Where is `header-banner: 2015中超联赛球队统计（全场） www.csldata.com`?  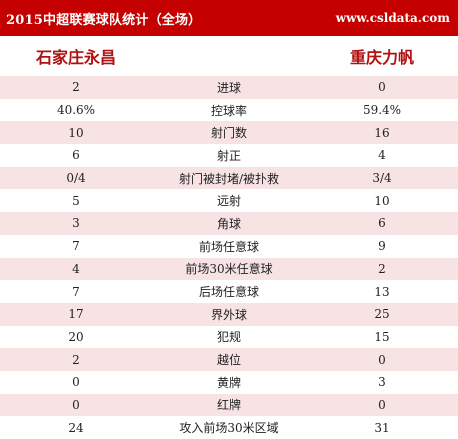
header-banner: 2015中超联赛球队统计（全场） www.csldata.com is located at coordinates (229, 18).